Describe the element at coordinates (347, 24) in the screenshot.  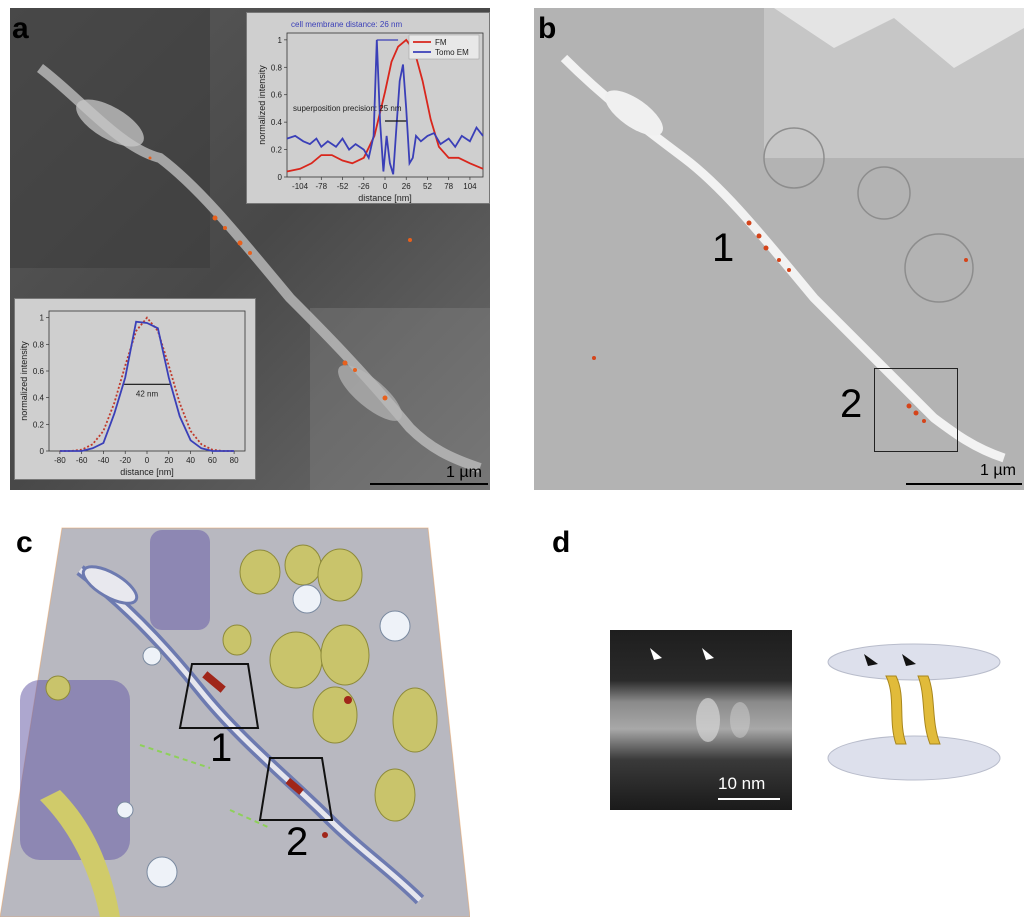
I see `chart-title: cell membrane distance: 26 nm` at that location.